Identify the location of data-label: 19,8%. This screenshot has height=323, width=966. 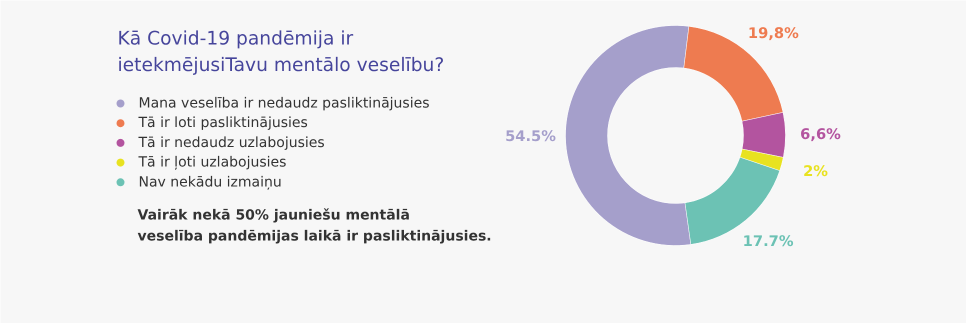
(774, 33).